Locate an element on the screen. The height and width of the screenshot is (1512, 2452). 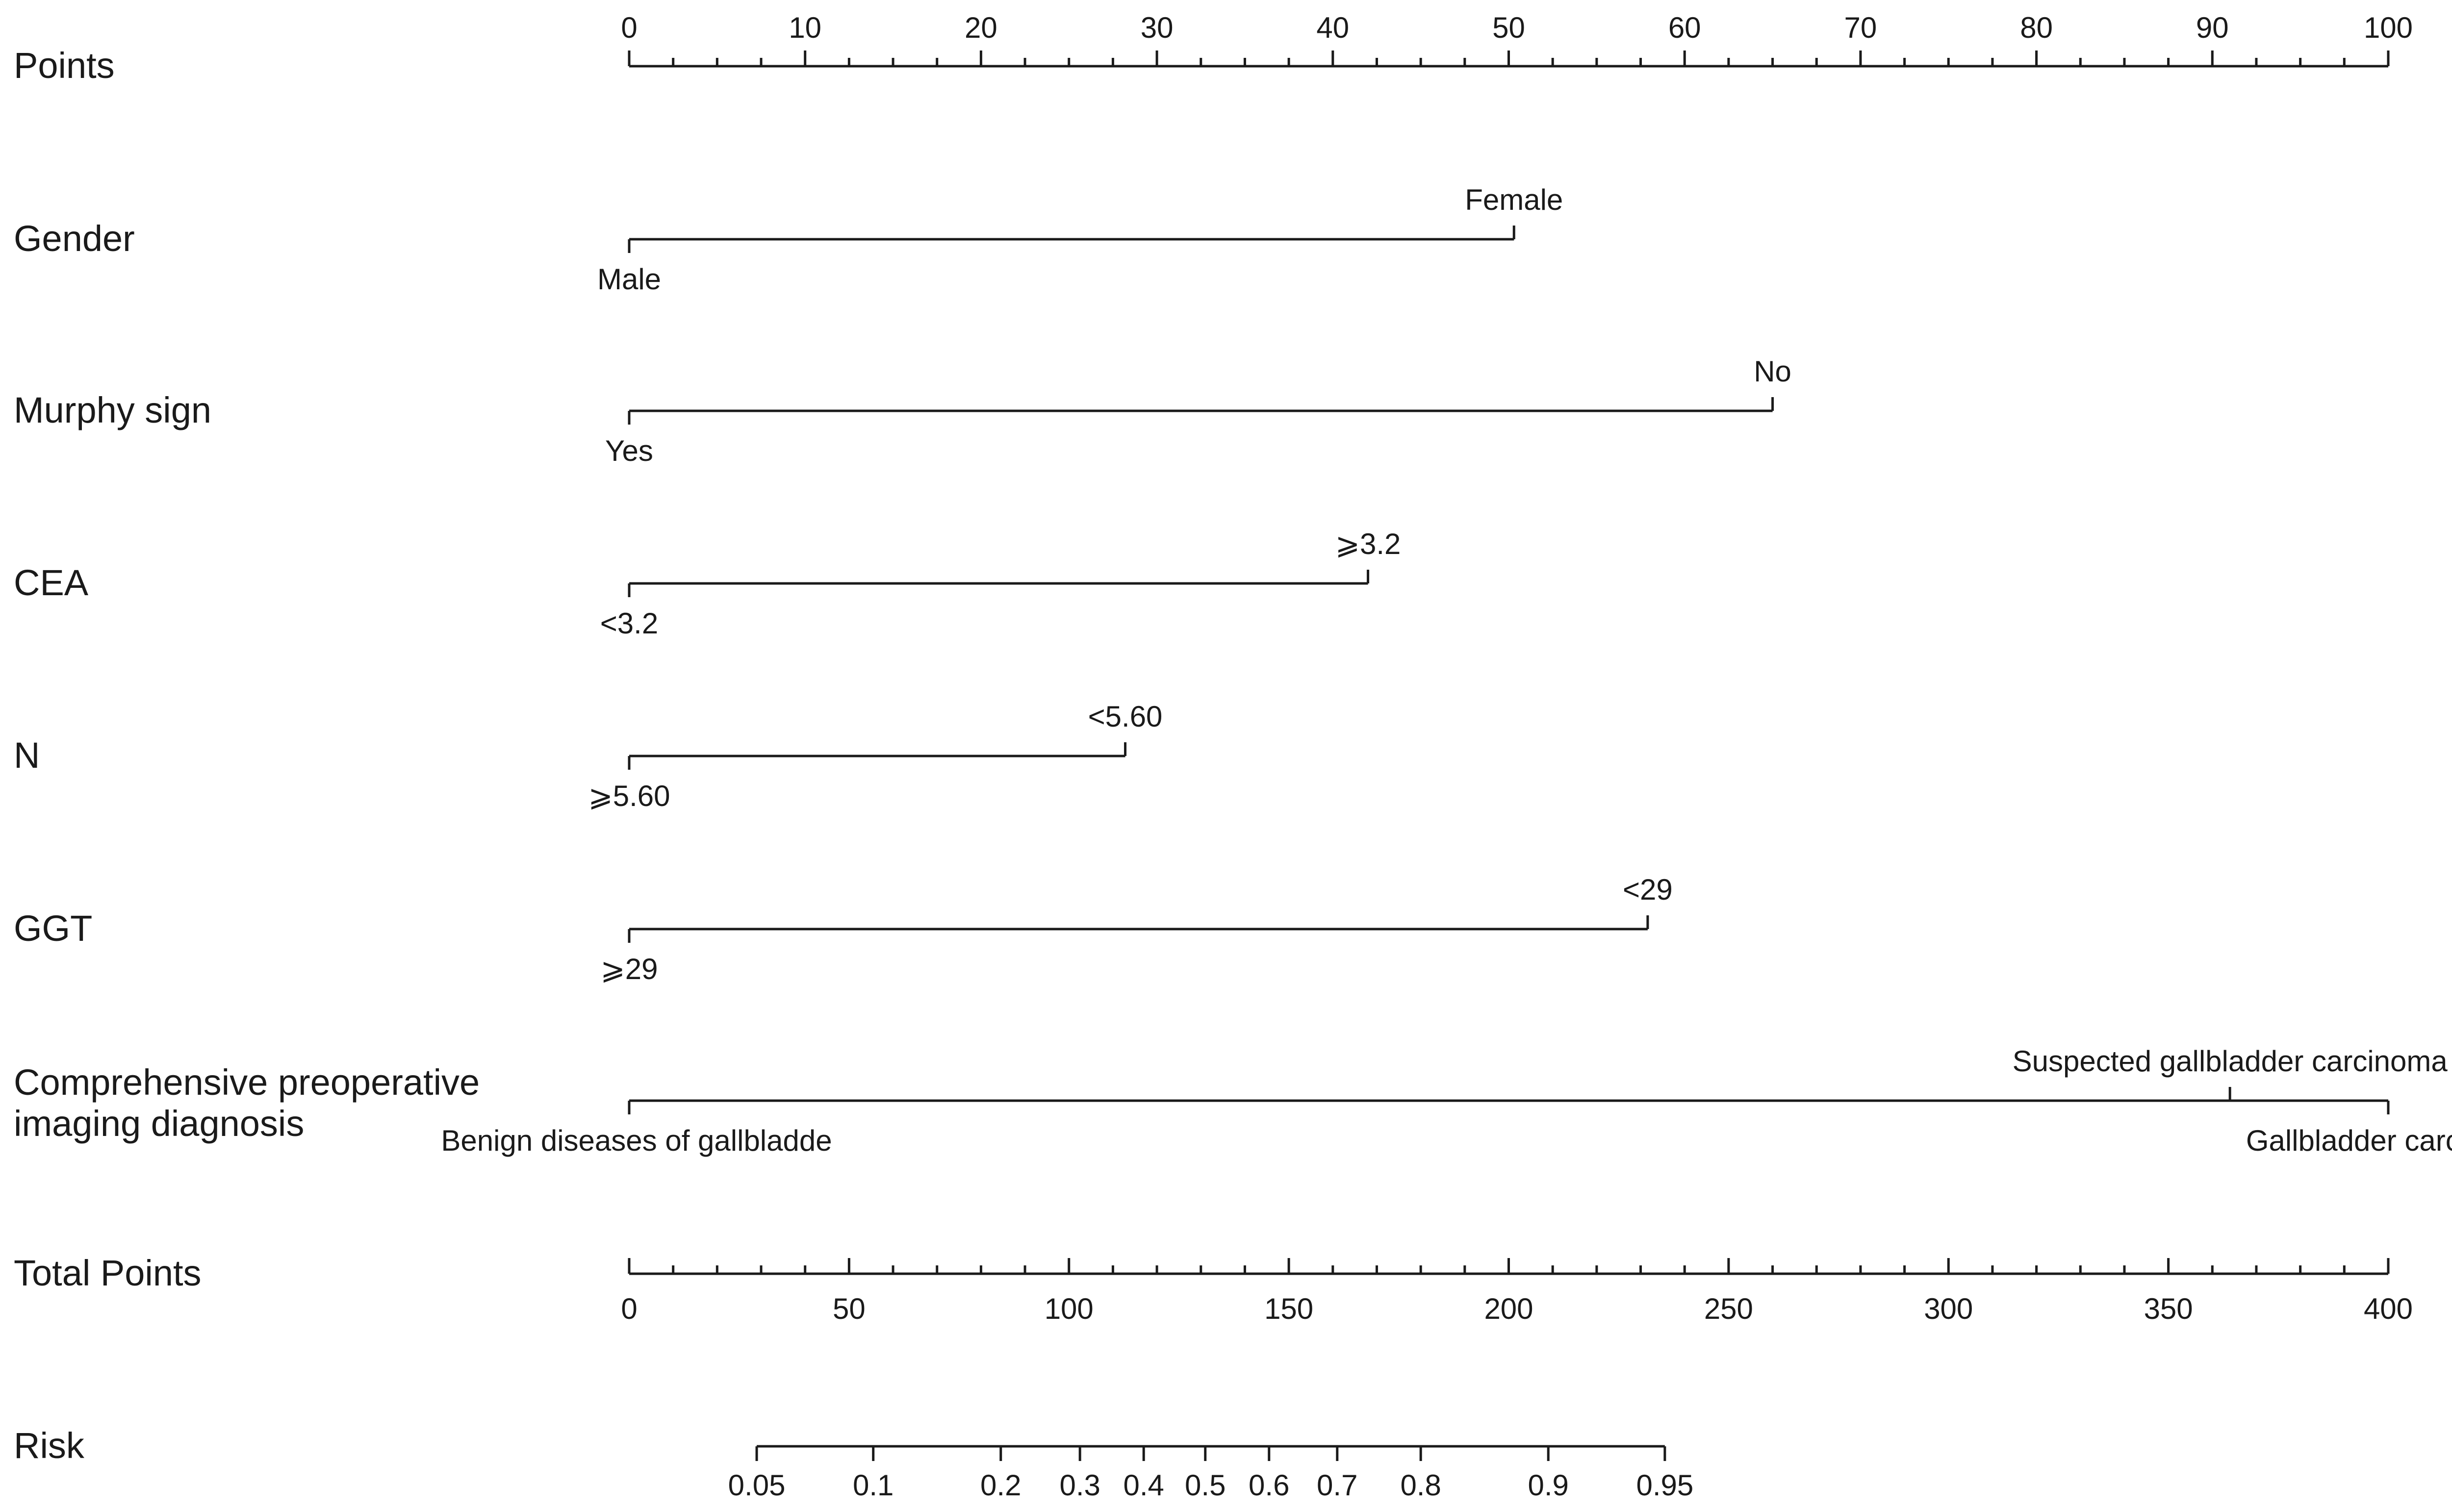
risk-tick-label: 0.8 is located at coordinates (1420, 1485).